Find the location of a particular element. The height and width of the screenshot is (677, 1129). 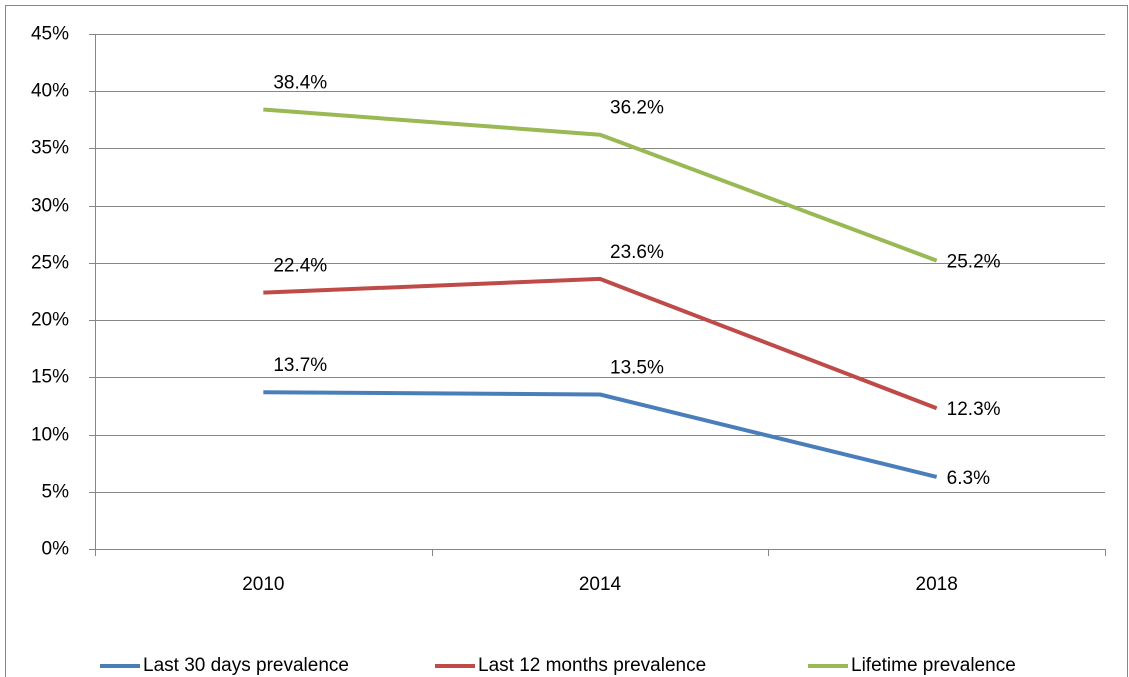

data-label: 22.4% is located at coordinates (300, 266).